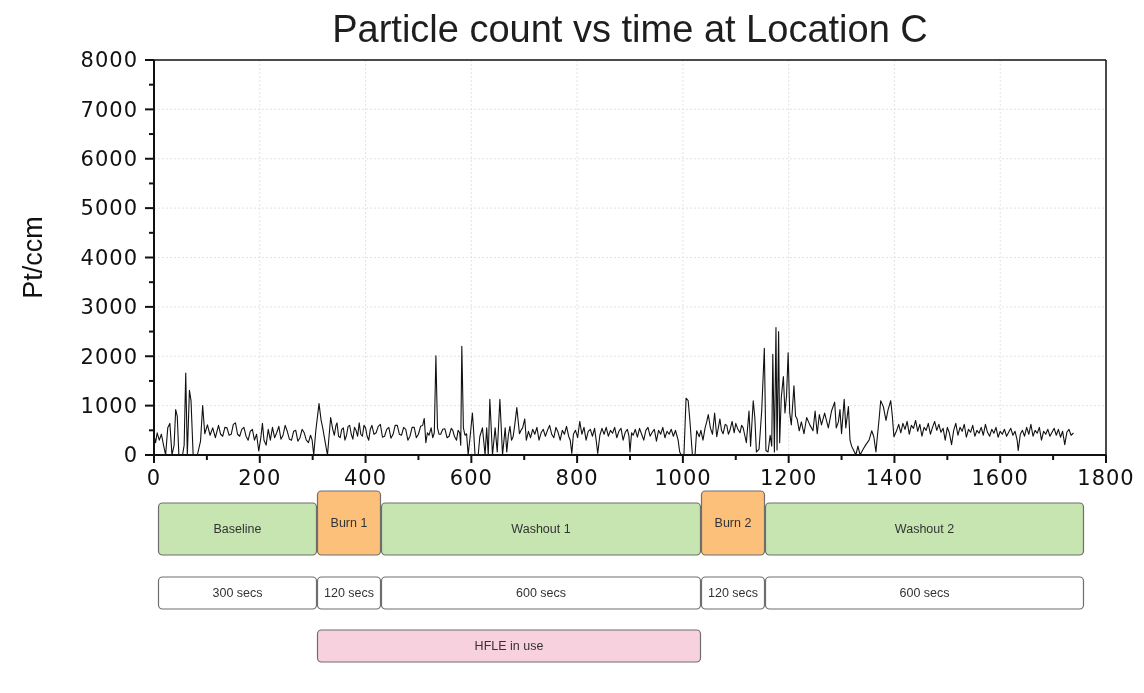  Describe the element at coordinates (894, 478) in the screenshot. I see `x-tick-label: 1400` at that location.